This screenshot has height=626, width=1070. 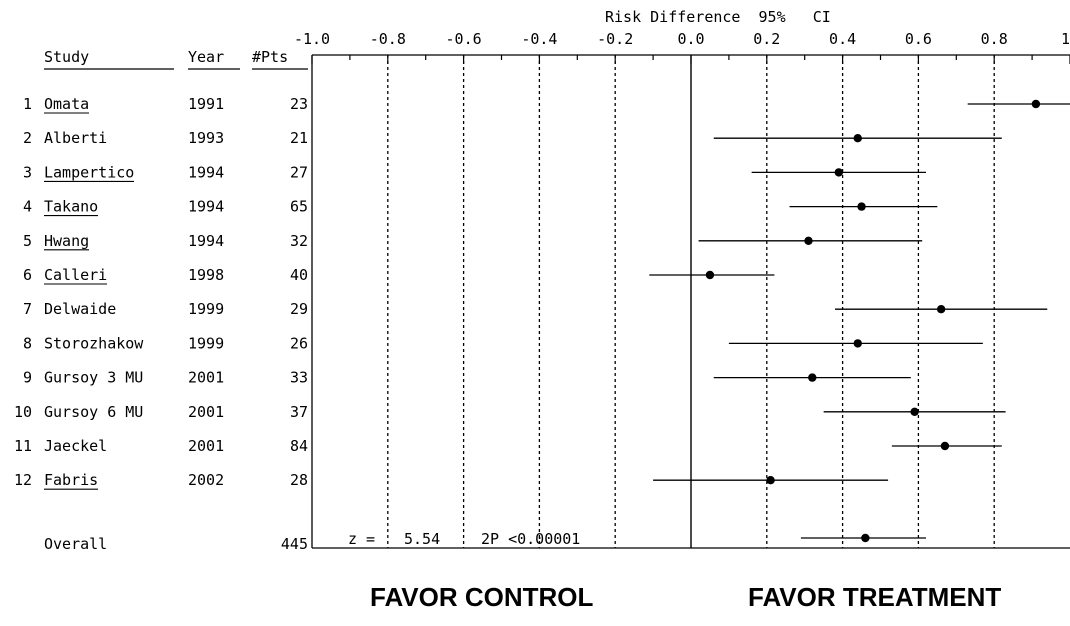 What do you see at coordinates (206, 275) in the screenshot?
I see `study-year: 1998` at bounding box center [206, 275].